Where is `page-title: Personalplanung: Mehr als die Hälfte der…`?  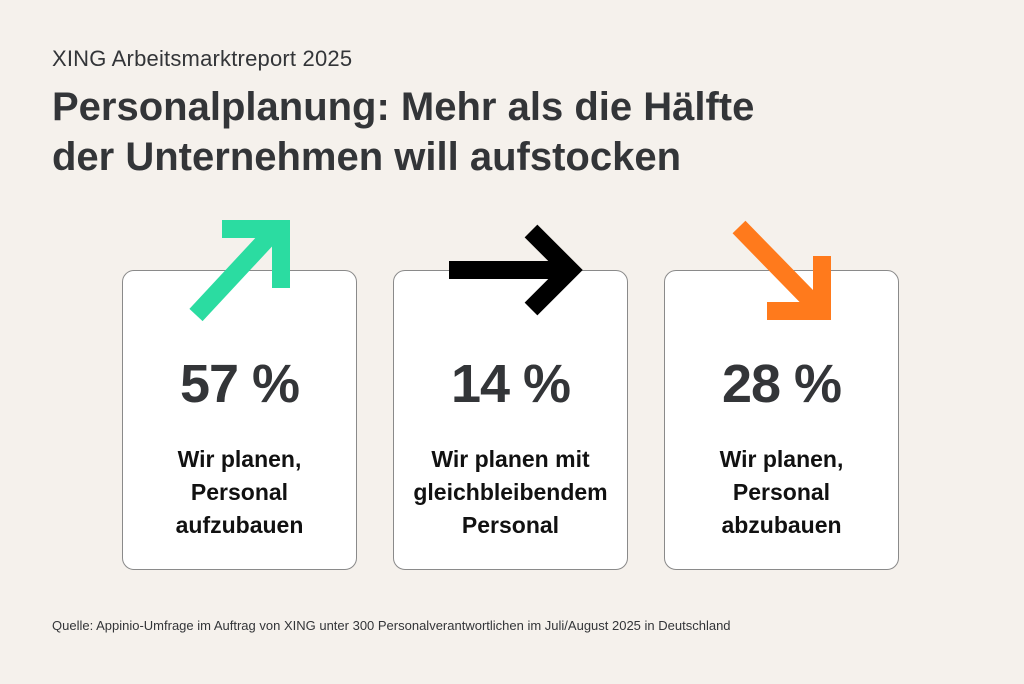
page-title: Personalplanung: Mehr als die Hälfte der… is located at coordinates (502, 132).